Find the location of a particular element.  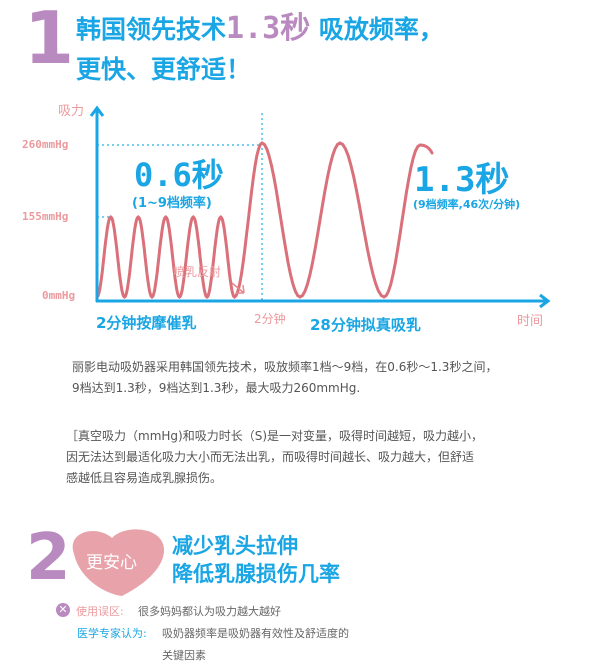

description-line: ［真空吸力（mmHg)和吸力时长（S)是一对变量，吸得时间越短，吸力越小， is located at coordinates (275, 436).